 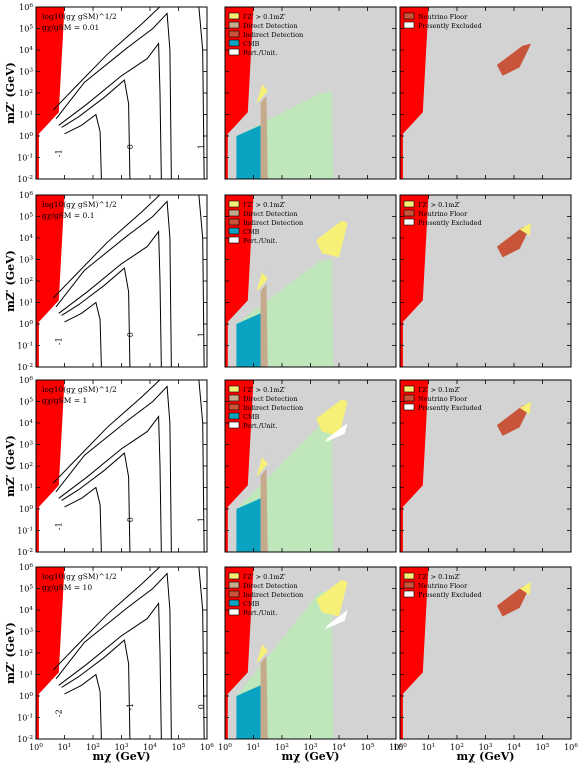 What do you see at coordinates (26, 509) in the screenshot?
I see `y-tick-label: 100` at bounding box center [26, 509].